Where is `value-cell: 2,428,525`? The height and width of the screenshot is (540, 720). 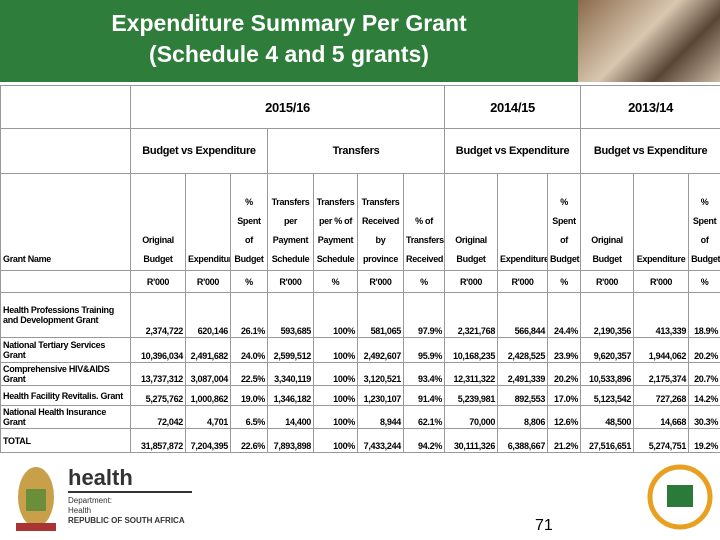 value-cell: 2,428,525 is located at coordinates (523, 350).